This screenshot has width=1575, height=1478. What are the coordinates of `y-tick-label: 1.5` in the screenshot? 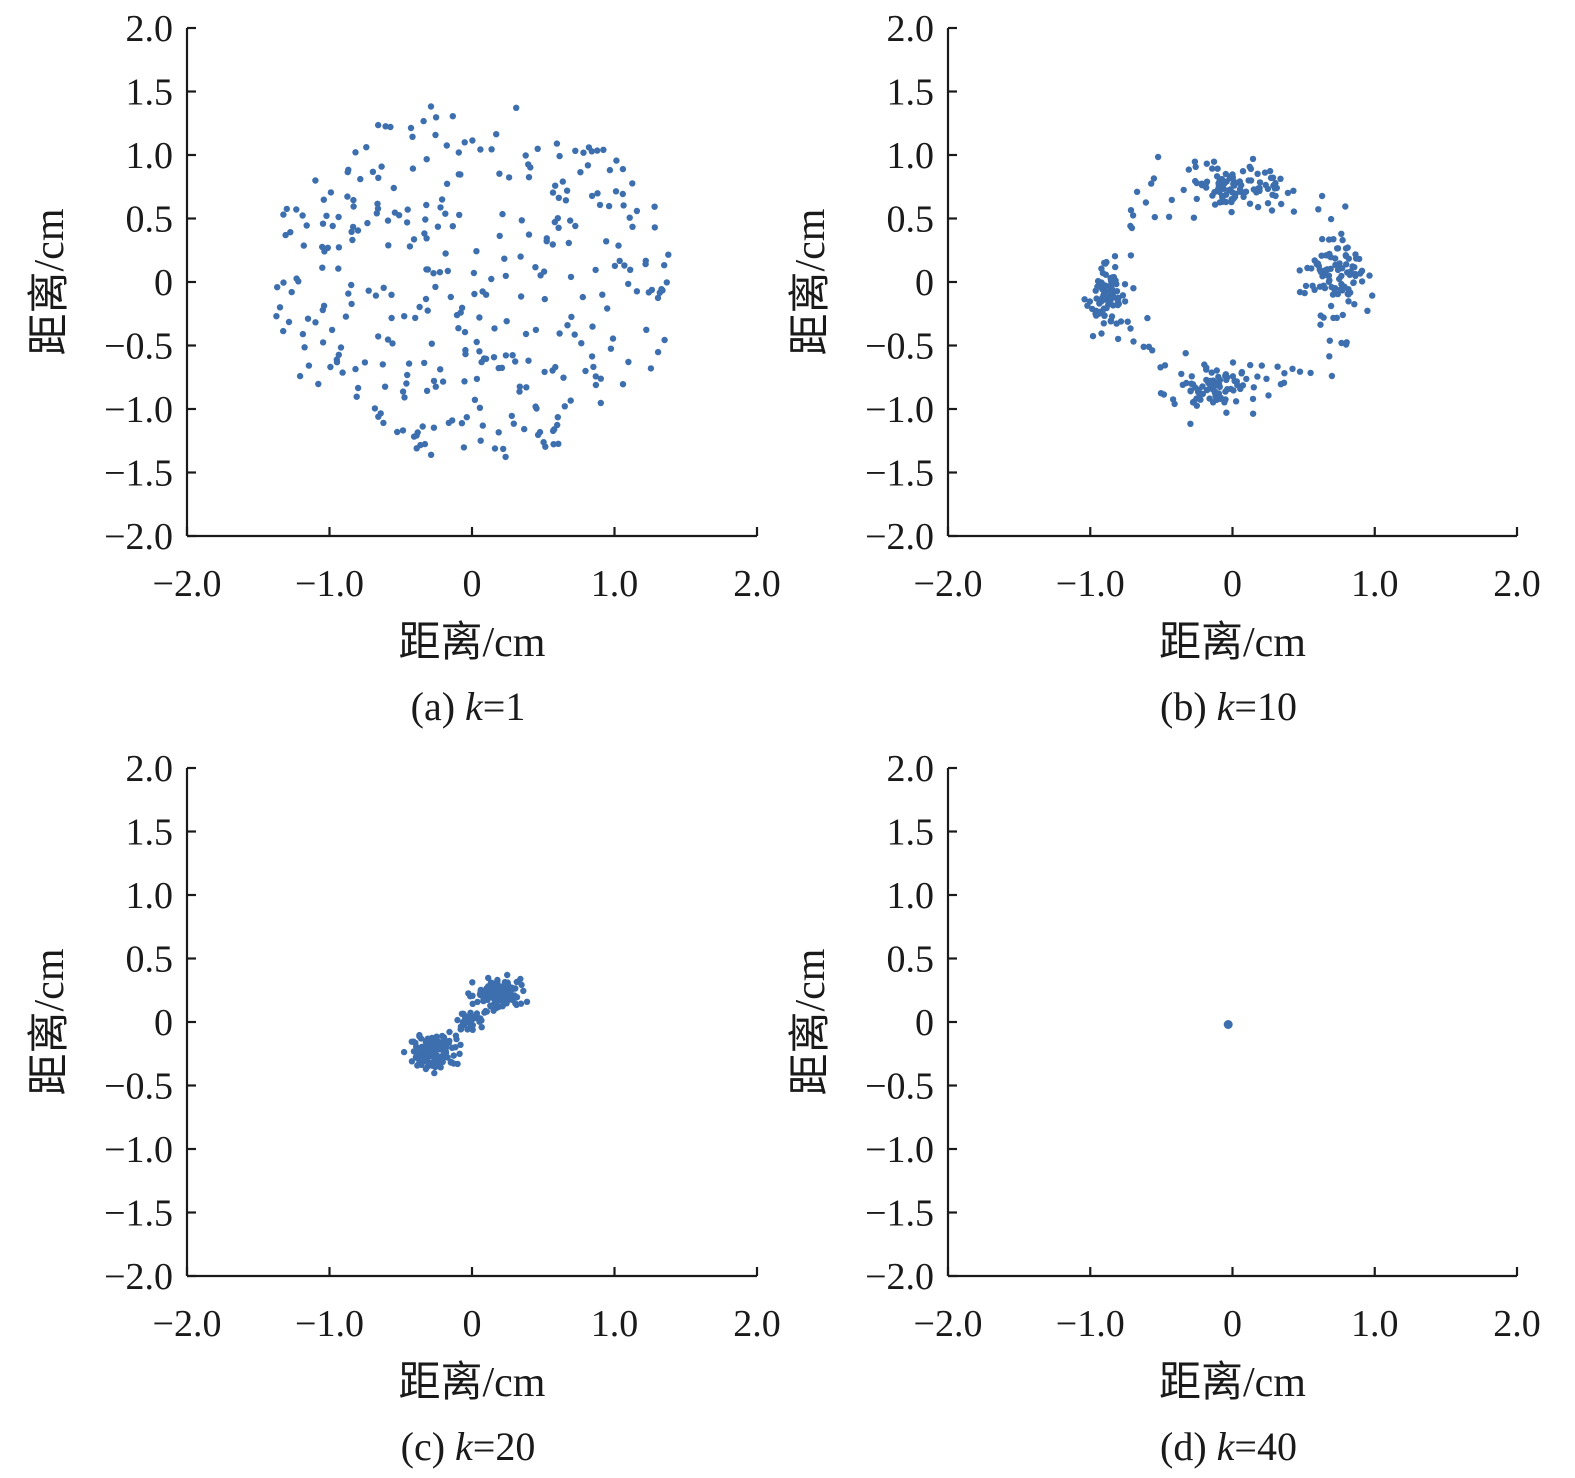 It's located at (150, 833).